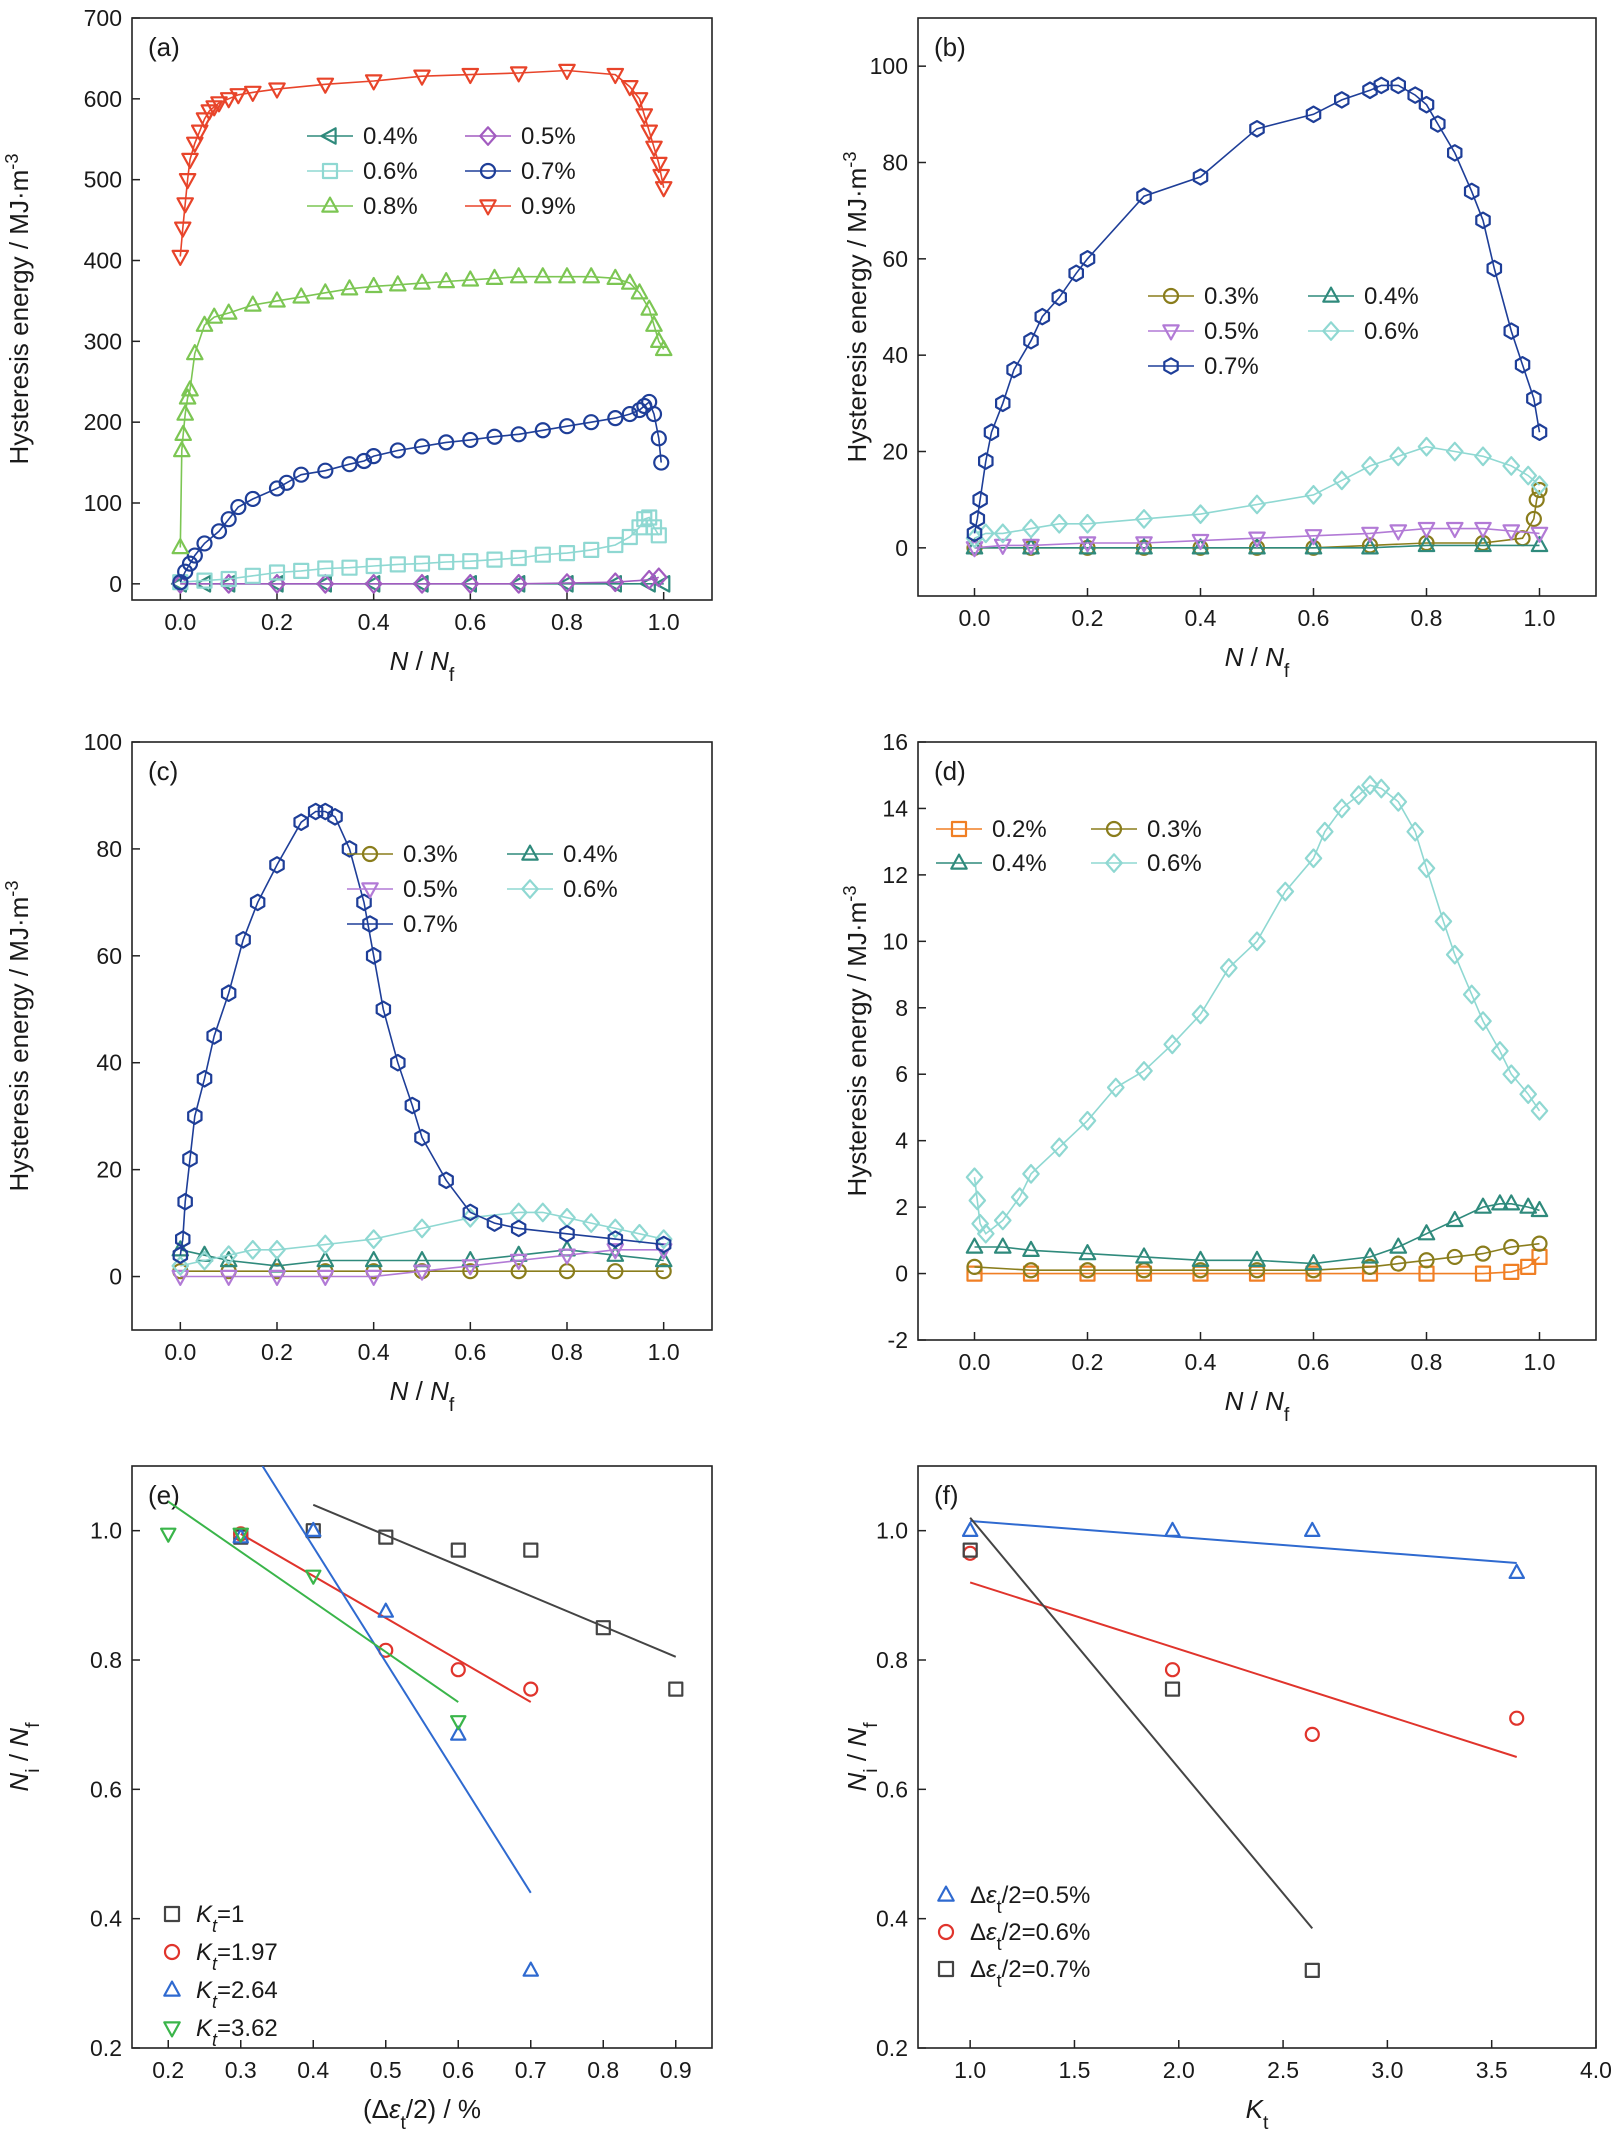  Describe the element at coordinates (1013, 1936) in the screenshot. I see `legend-entry: Δεt/2=0.6%` at that location.